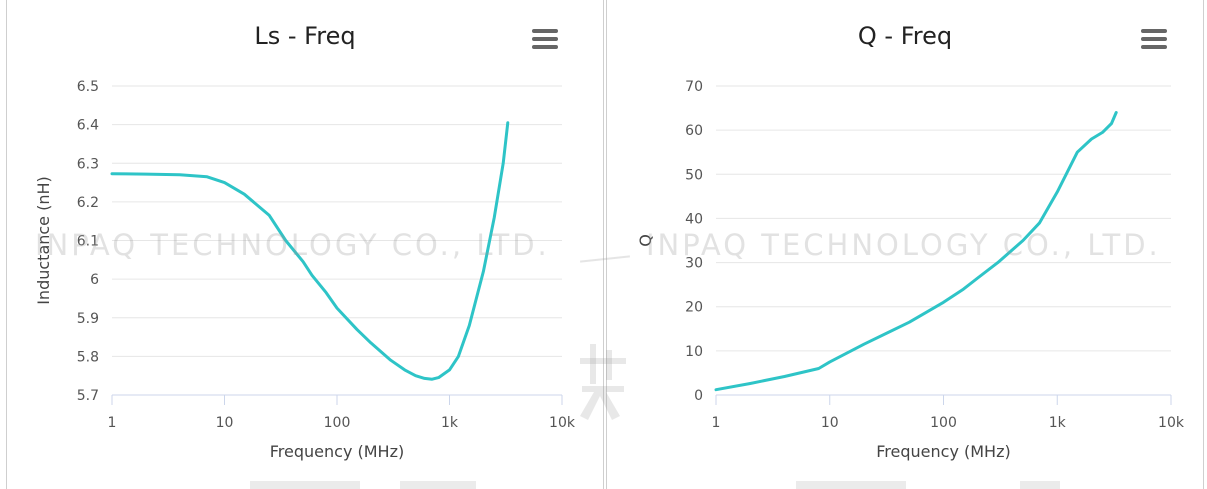  I want to click on y-tick-label: 6.3, so click(88, 164).